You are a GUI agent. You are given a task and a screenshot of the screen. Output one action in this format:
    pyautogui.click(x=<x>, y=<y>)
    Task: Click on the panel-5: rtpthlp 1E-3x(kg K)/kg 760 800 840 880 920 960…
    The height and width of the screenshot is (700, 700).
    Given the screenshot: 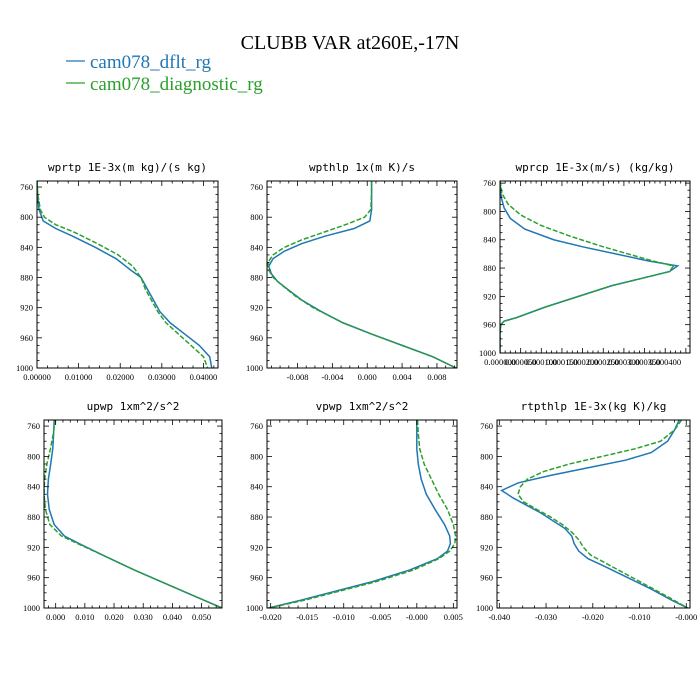 What is the action you would take?
    pyautogui.click(x=586, y=511)
    